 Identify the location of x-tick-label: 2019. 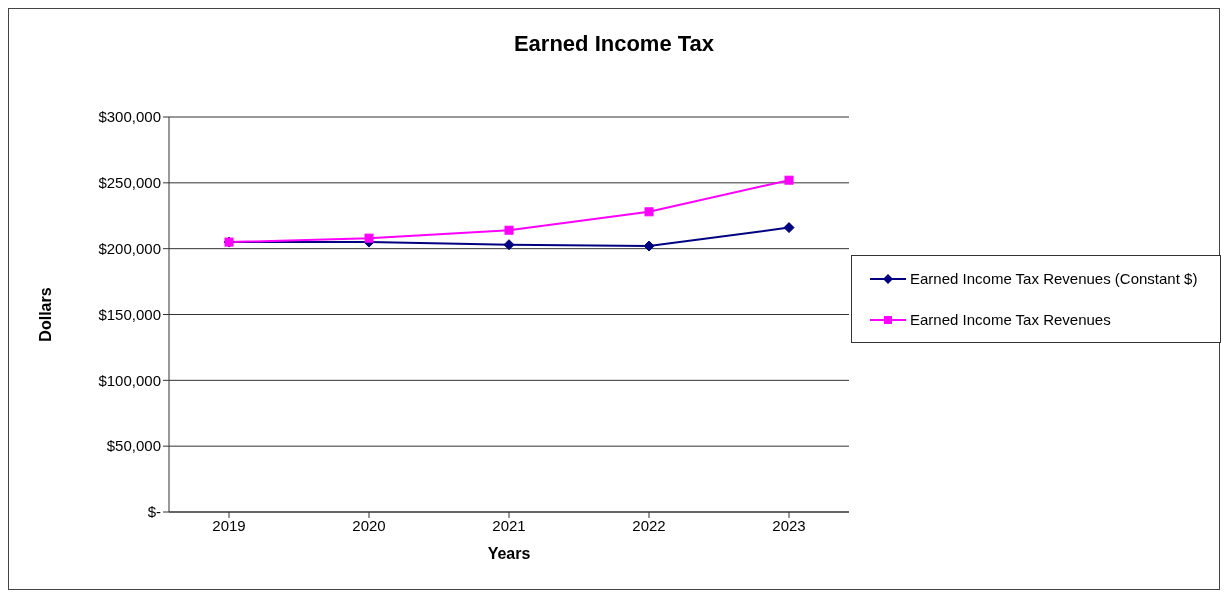
(229, 525).